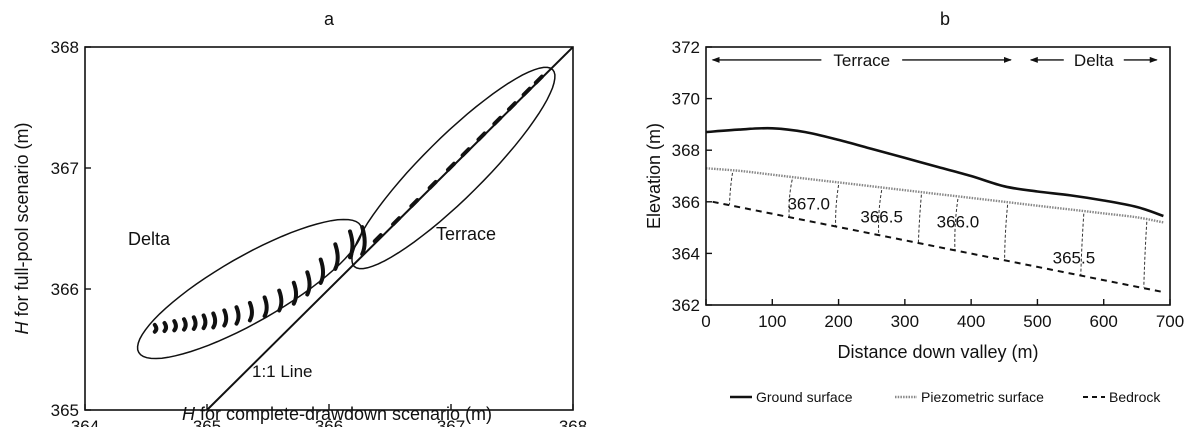 This screenshot has height=432, width=1200. What do you see at coordinates (958, 222) in the screenshot?
I see `contour-label: 366.0` at bounding box center [958, 222].